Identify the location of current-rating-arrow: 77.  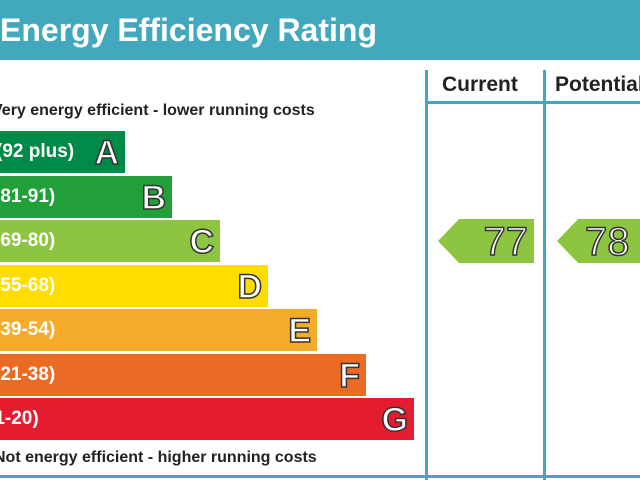
(486, 241).